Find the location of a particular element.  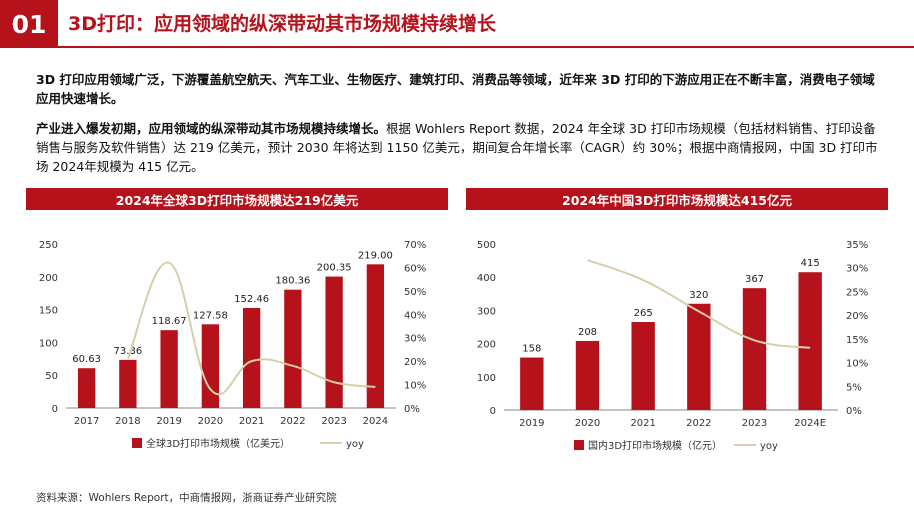

bar-value-label: 60.63 is located at coordinates (86, 359).